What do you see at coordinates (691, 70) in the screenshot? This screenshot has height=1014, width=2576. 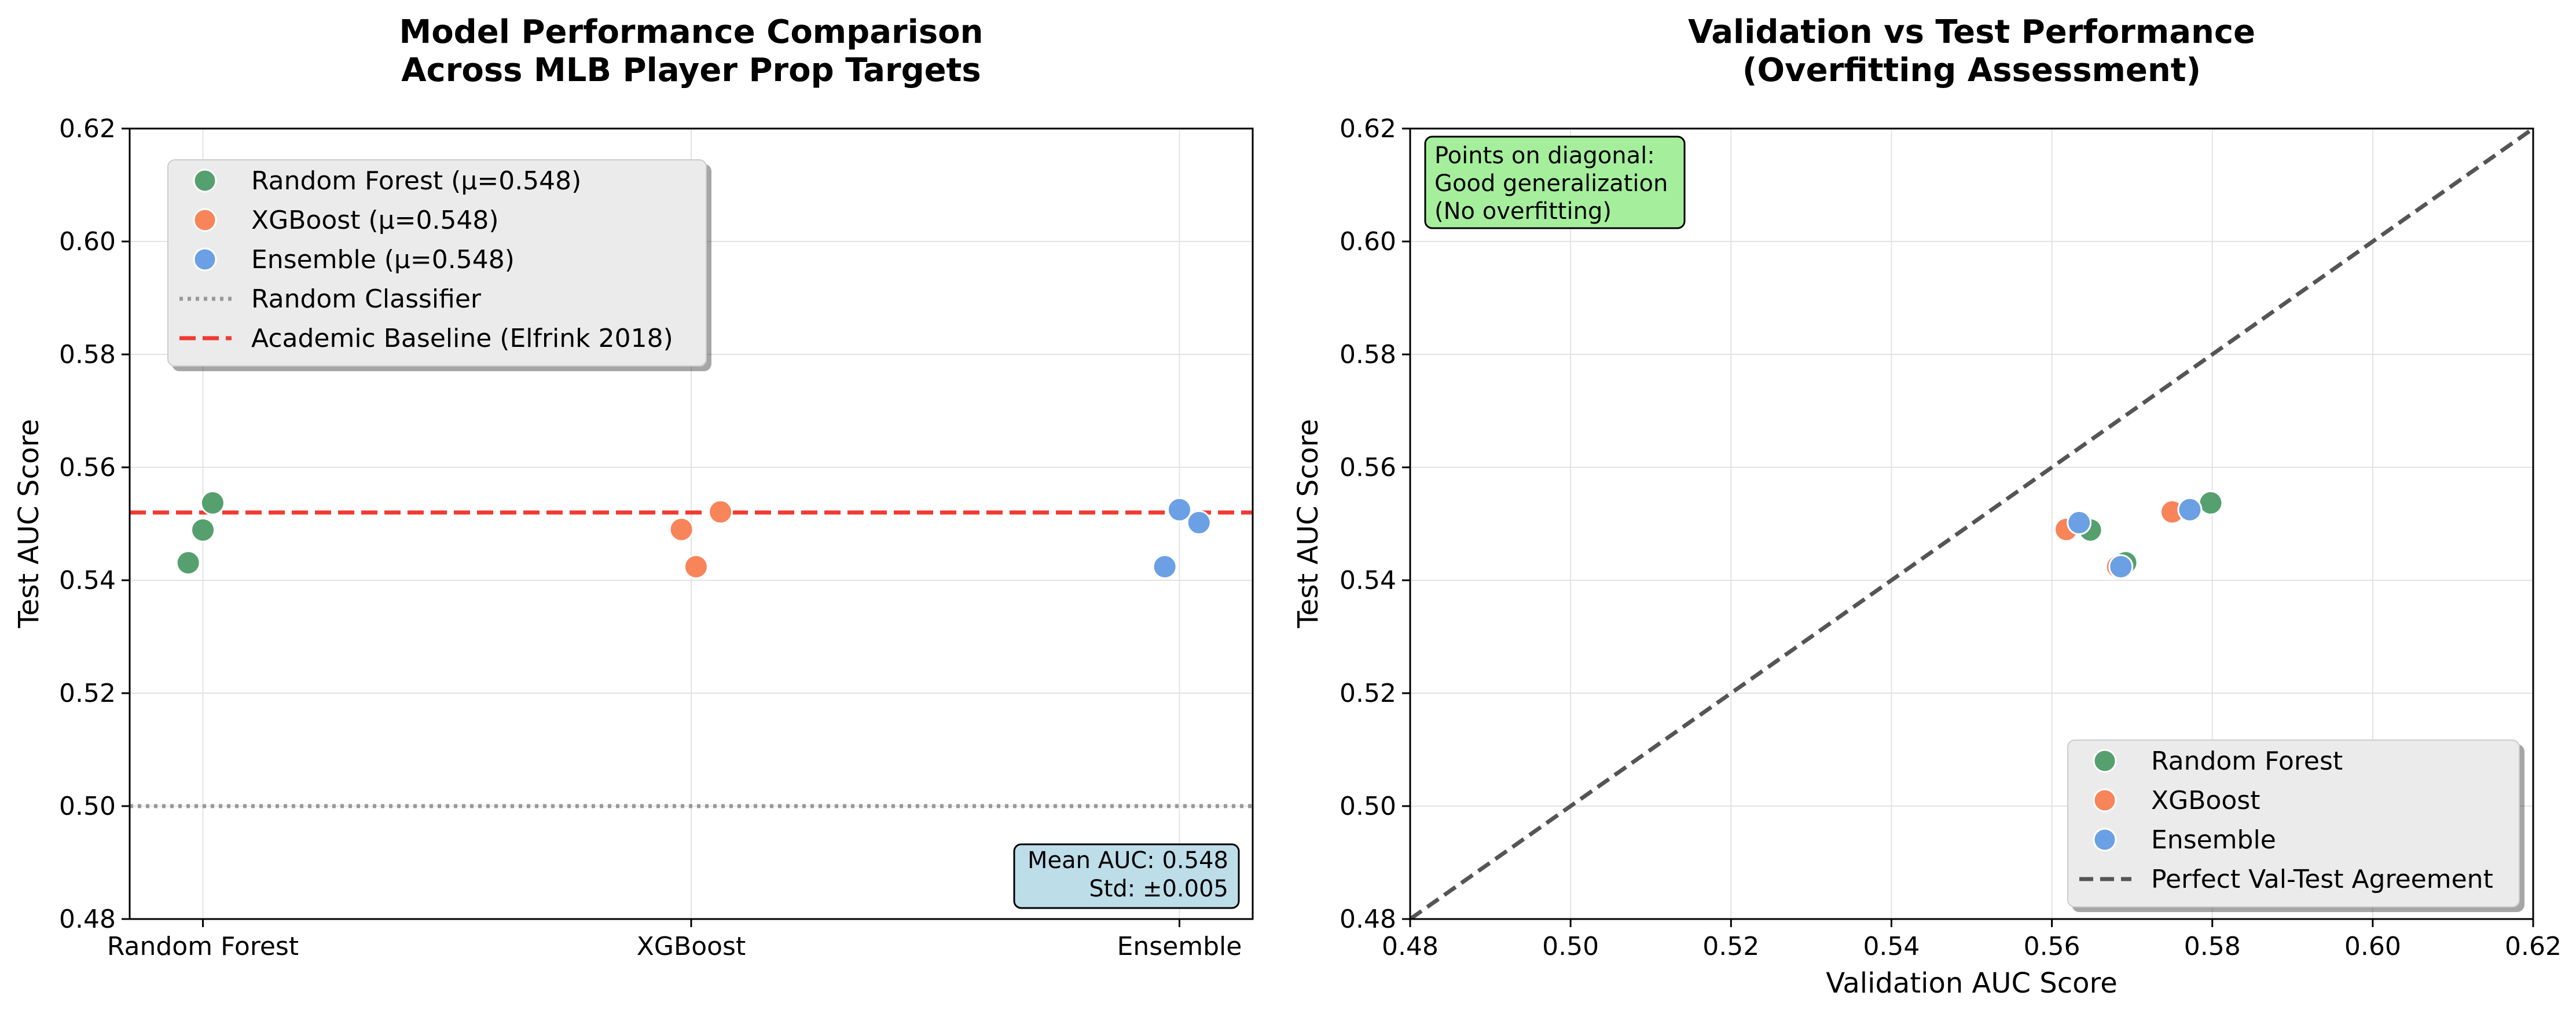 I see `left-title-line-2: Across MLB Player Prop Targets` at bounding box center [691, 70].